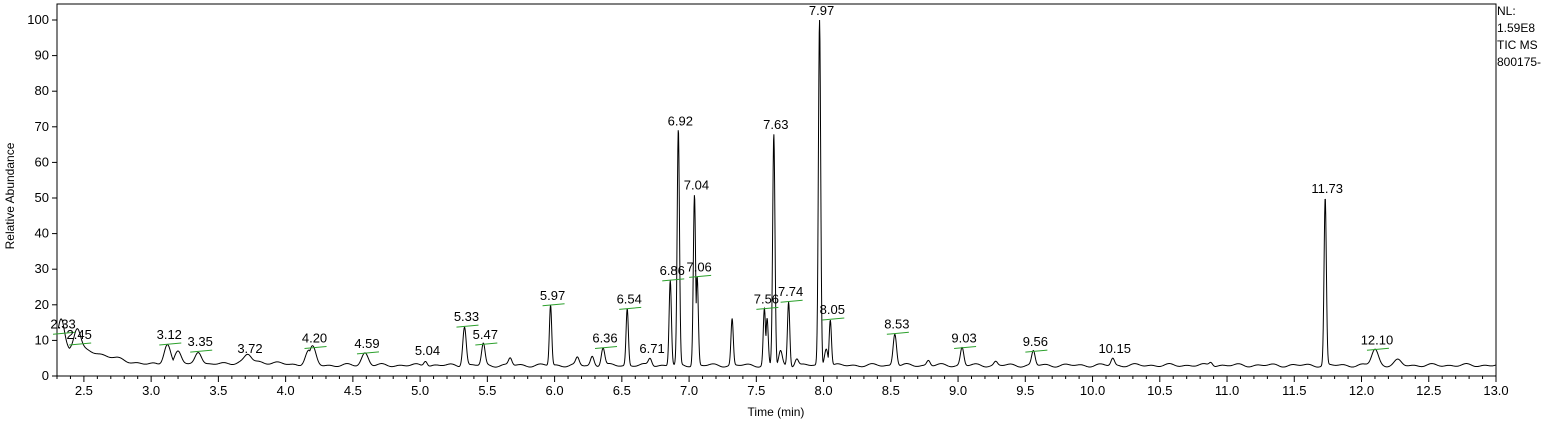 The height and width of the screenshot is (425, 1551). Describe the element at coordinates (42, 233) in the screenshot. I see `y-tick-label: 40` at that location.